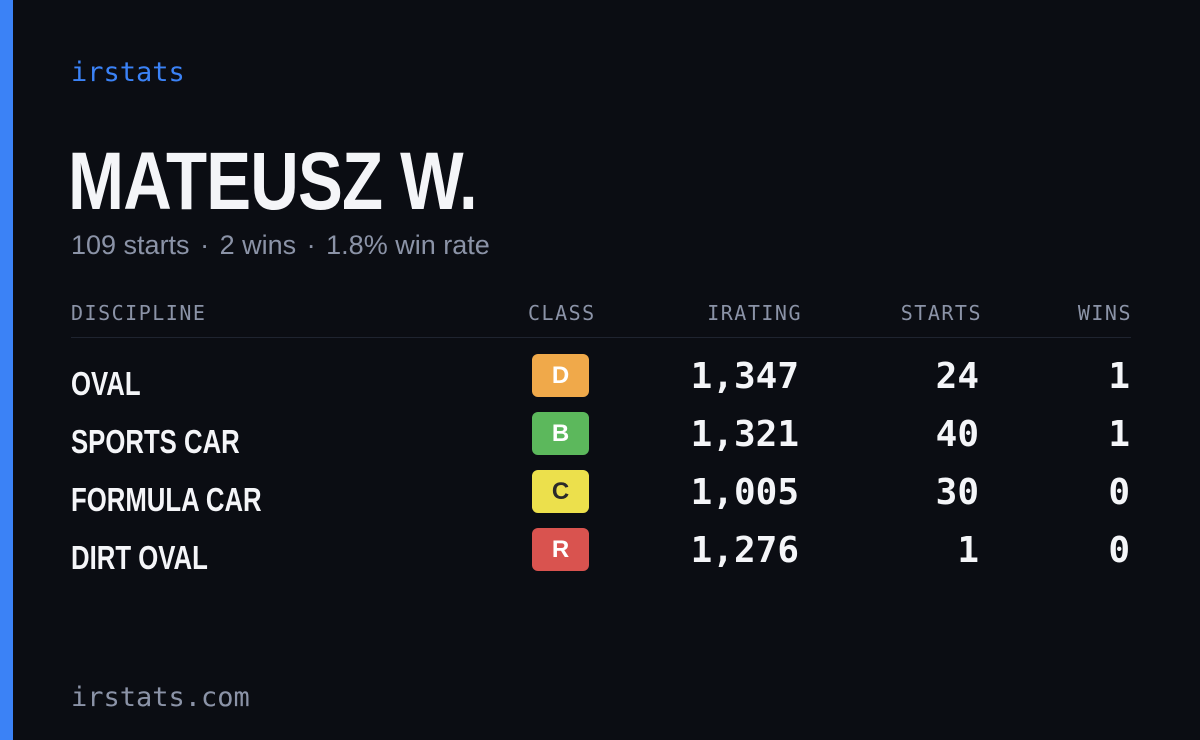 This screenshot has height=740, width=1200. I want to click on summary-wins: 2 wins, so click(258, 245).